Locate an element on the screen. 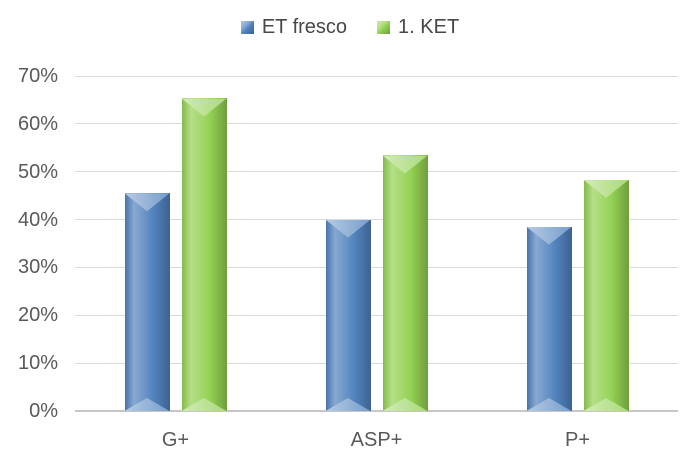  y-axis-tick-label: 20% is located at coordinates (37, 315).